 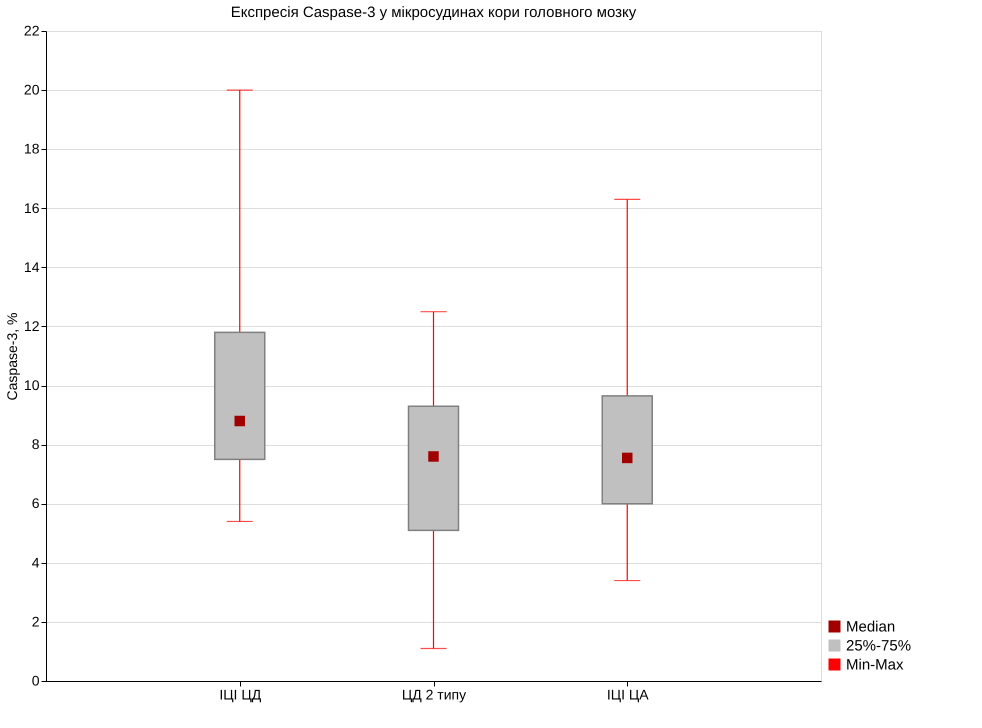 I want to click on y-tick-label: 6, so click(x=36, y=503).